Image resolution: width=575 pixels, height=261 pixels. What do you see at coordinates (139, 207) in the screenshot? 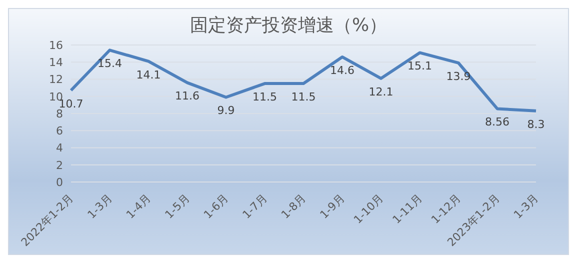
I see `x-tick-label: 1-4月` at bounding box center [139, 207].